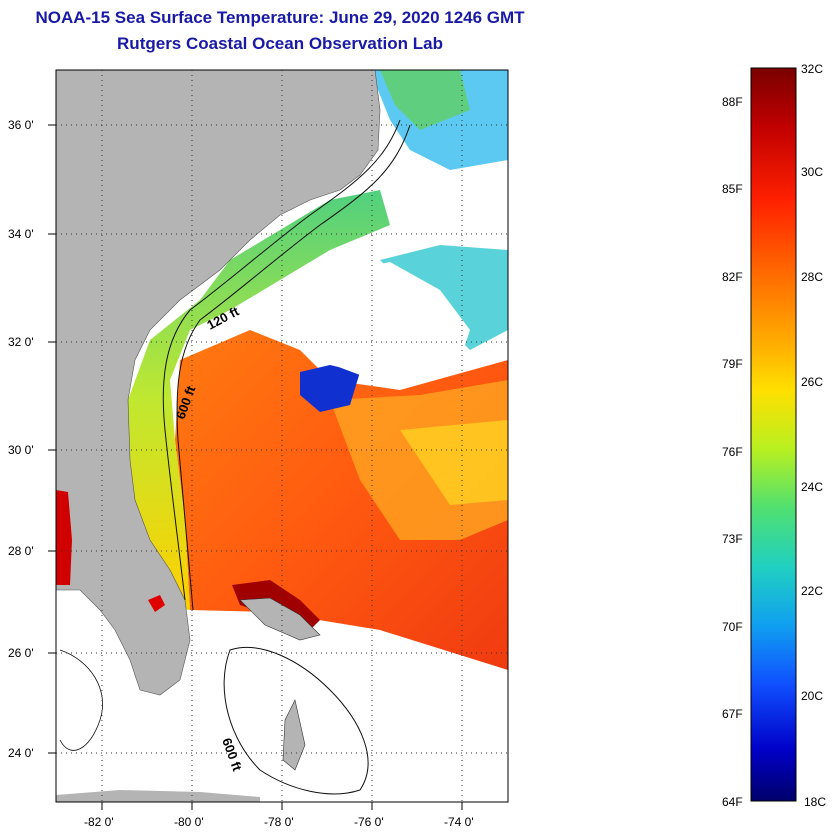 The image size is (833, 832). Describe the element at coordinates (812, 69) in the screenshot. I see `cb-label-32c: 32C` at that location.